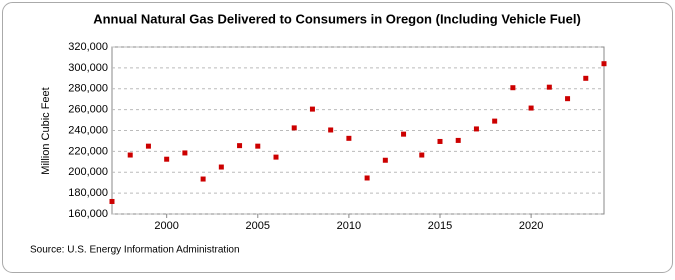 Image resolution: width=675 pixels, height=280 pixels. Describe the element at coordinates (88, 130) in the screenshot. I see `y-tick-label: 240,000` at that location.